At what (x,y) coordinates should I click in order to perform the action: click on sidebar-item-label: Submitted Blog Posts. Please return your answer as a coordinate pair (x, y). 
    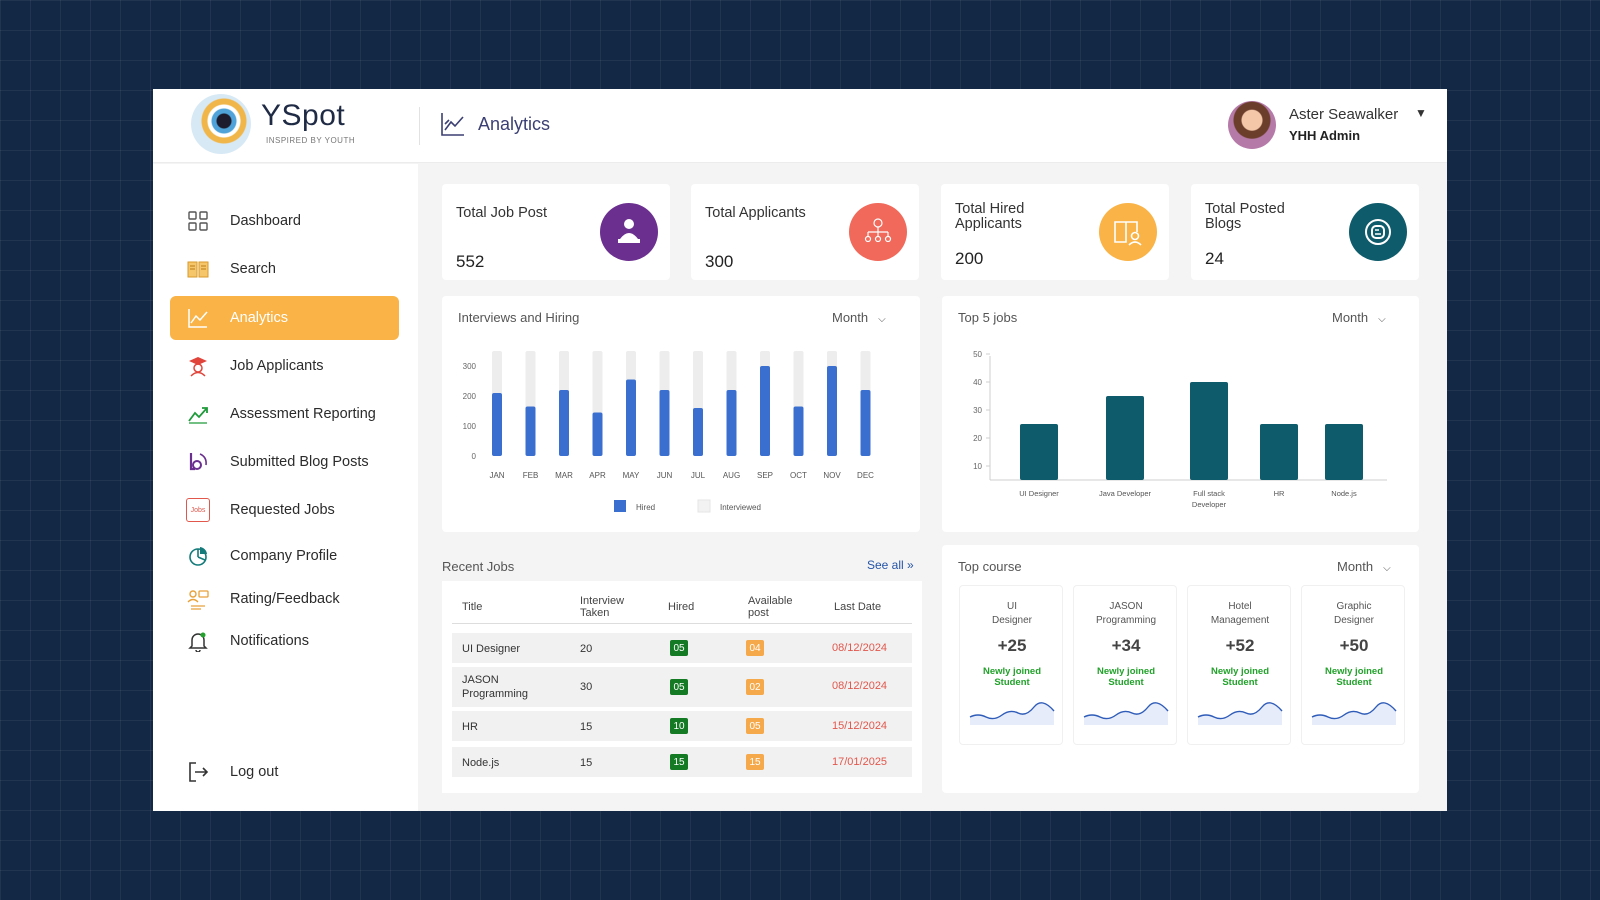
    Looking at the image, I should click on (299, 462).